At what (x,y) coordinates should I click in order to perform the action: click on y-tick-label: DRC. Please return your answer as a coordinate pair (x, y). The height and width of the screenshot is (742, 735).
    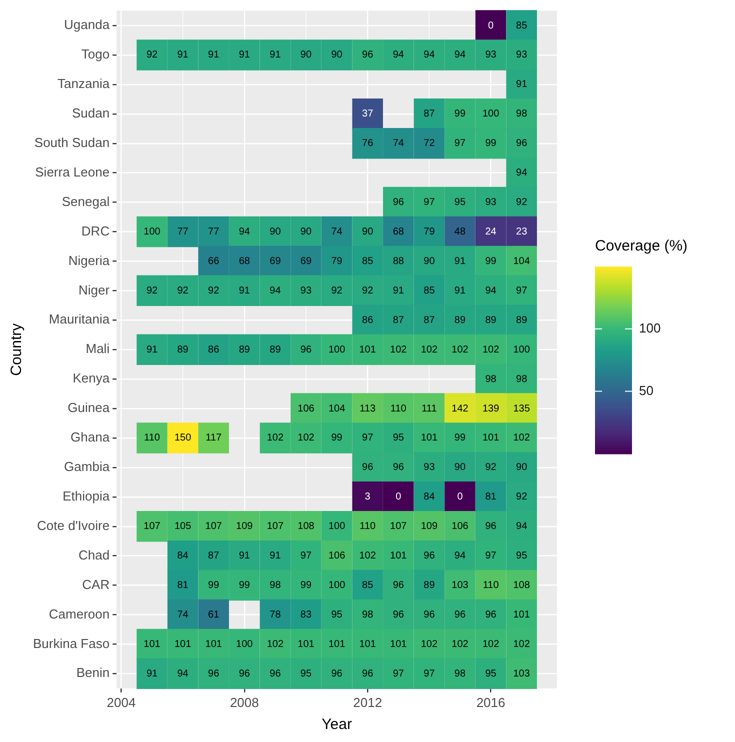
    Looking at the image, I should click on (95, 230).